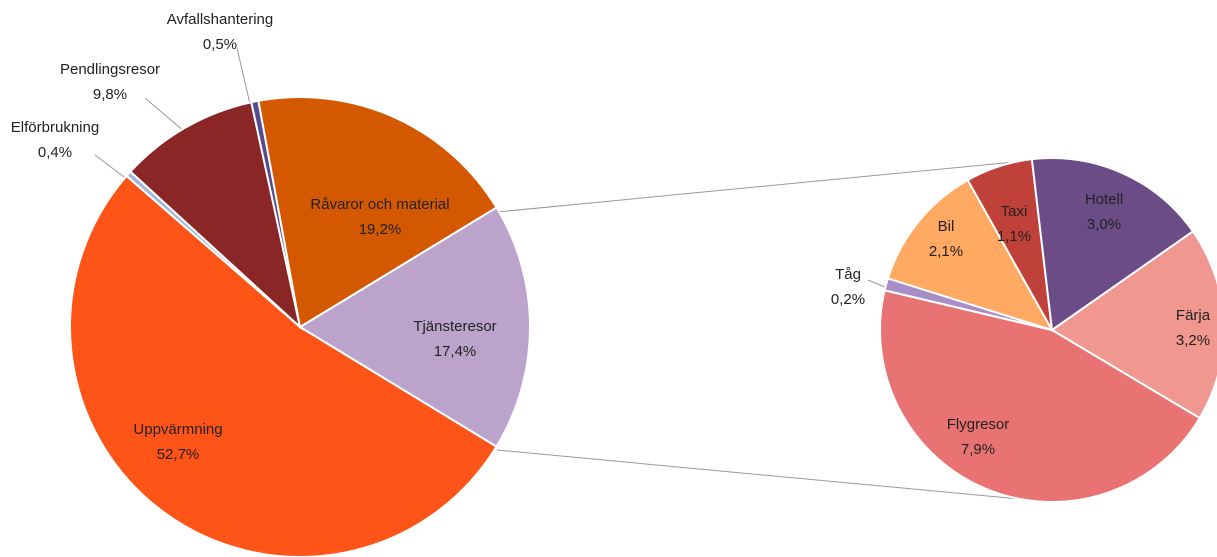  What do you see at coordinates (177, 429) in the screenshot?
I see `slice-label: Uppvärmning` at bounding box center [177, 429].